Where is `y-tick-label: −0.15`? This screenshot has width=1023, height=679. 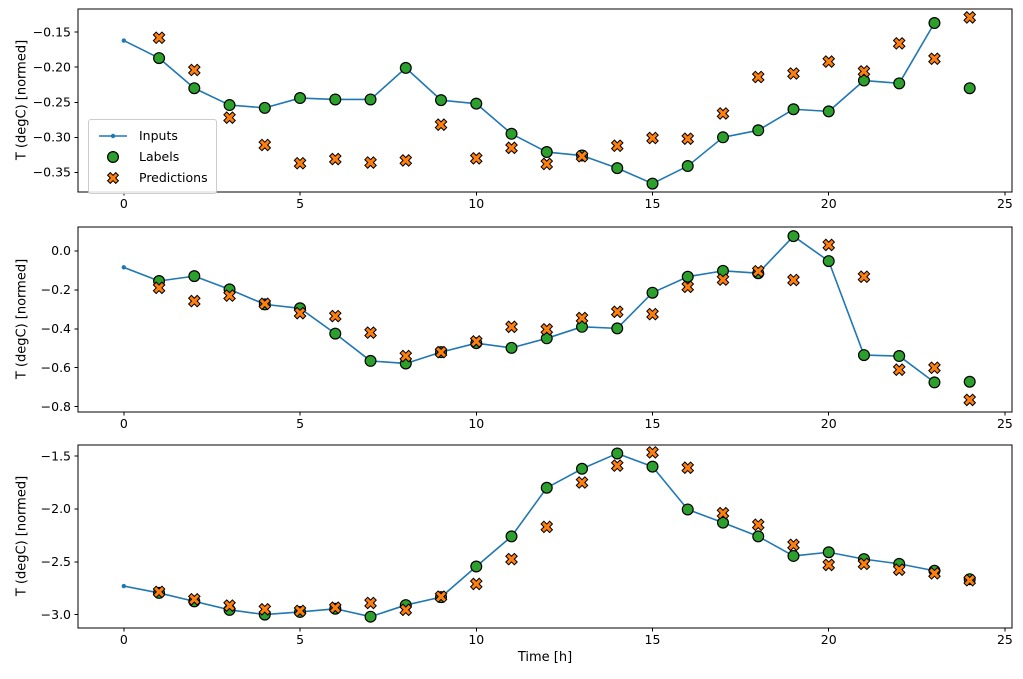
y-tick-label: −0.15 is located at coordinates (52, 31).